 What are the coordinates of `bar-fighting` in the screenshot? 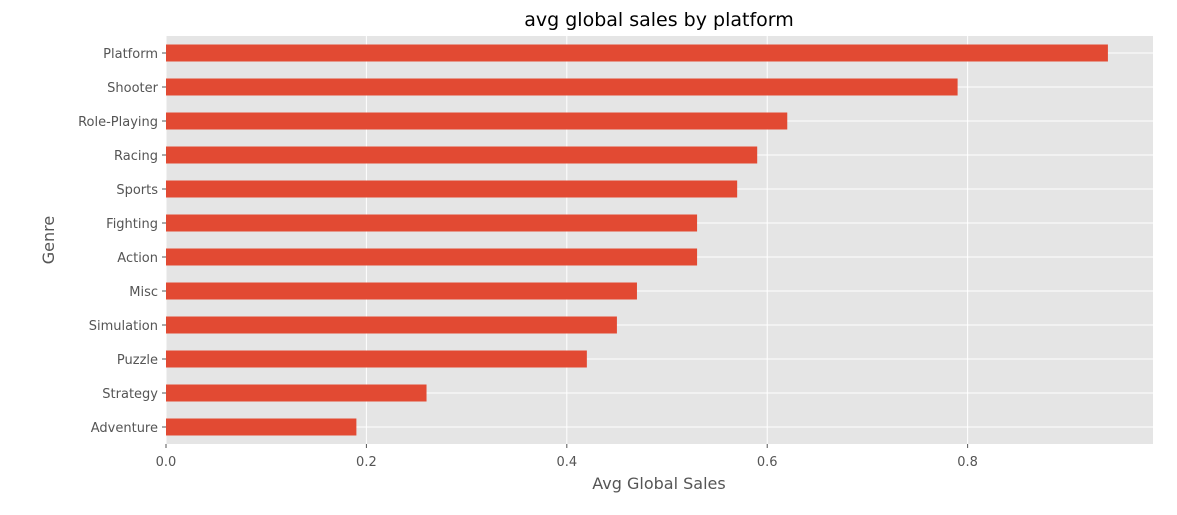 It's located at (432, 223).